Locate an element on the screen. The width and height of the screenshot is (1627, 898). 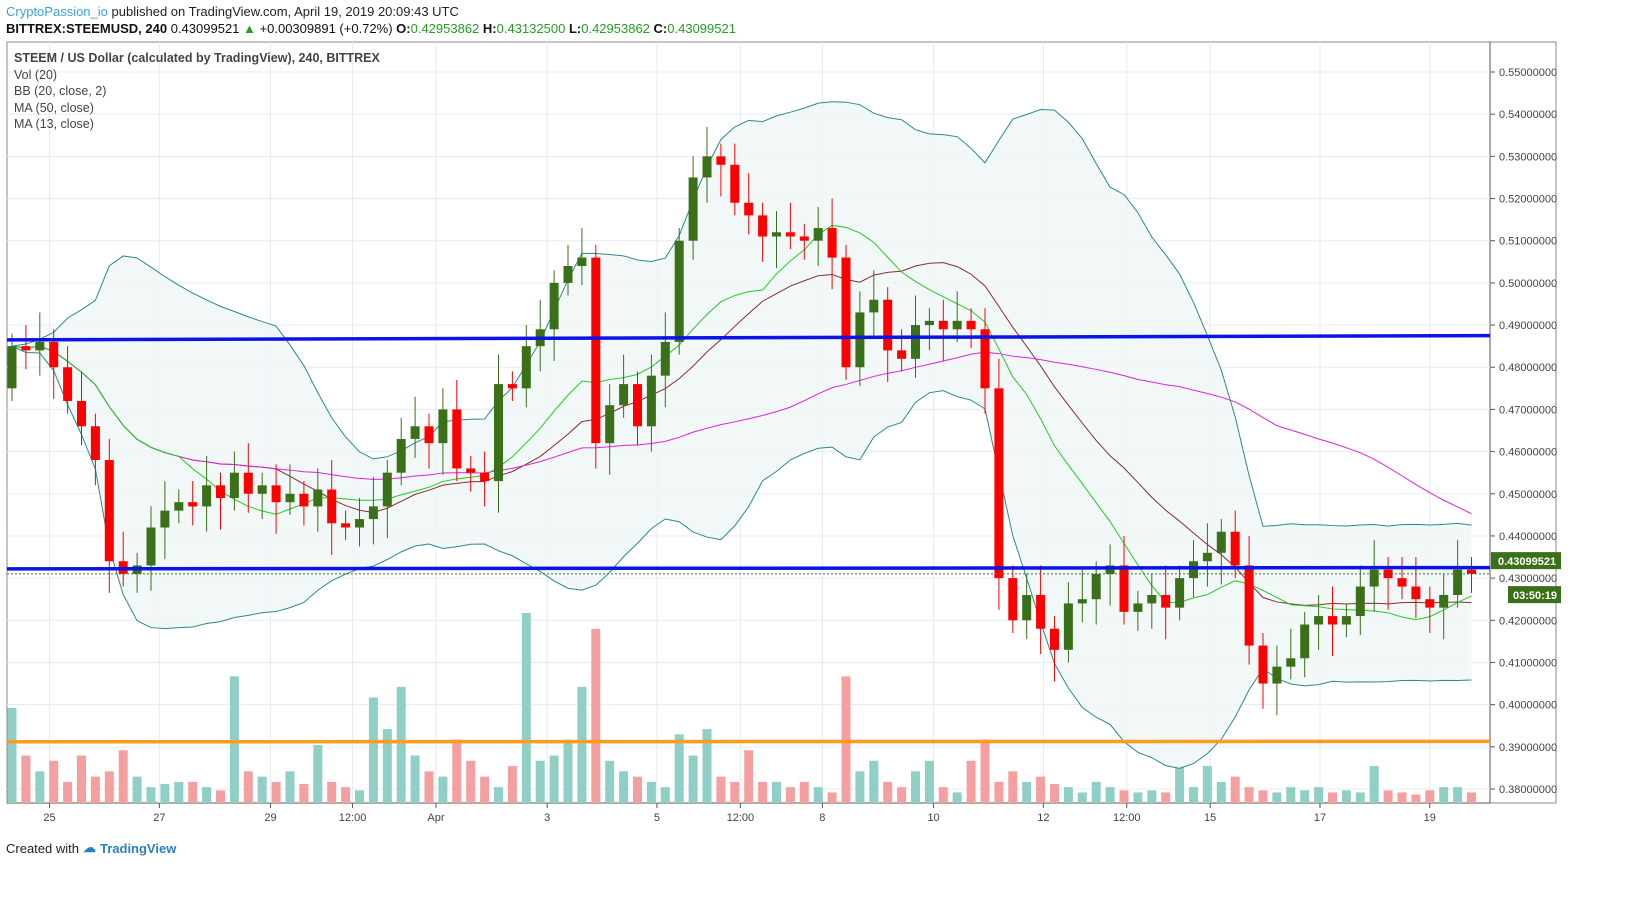
x-tick-label: 25 is located at coordinates (49, 818).